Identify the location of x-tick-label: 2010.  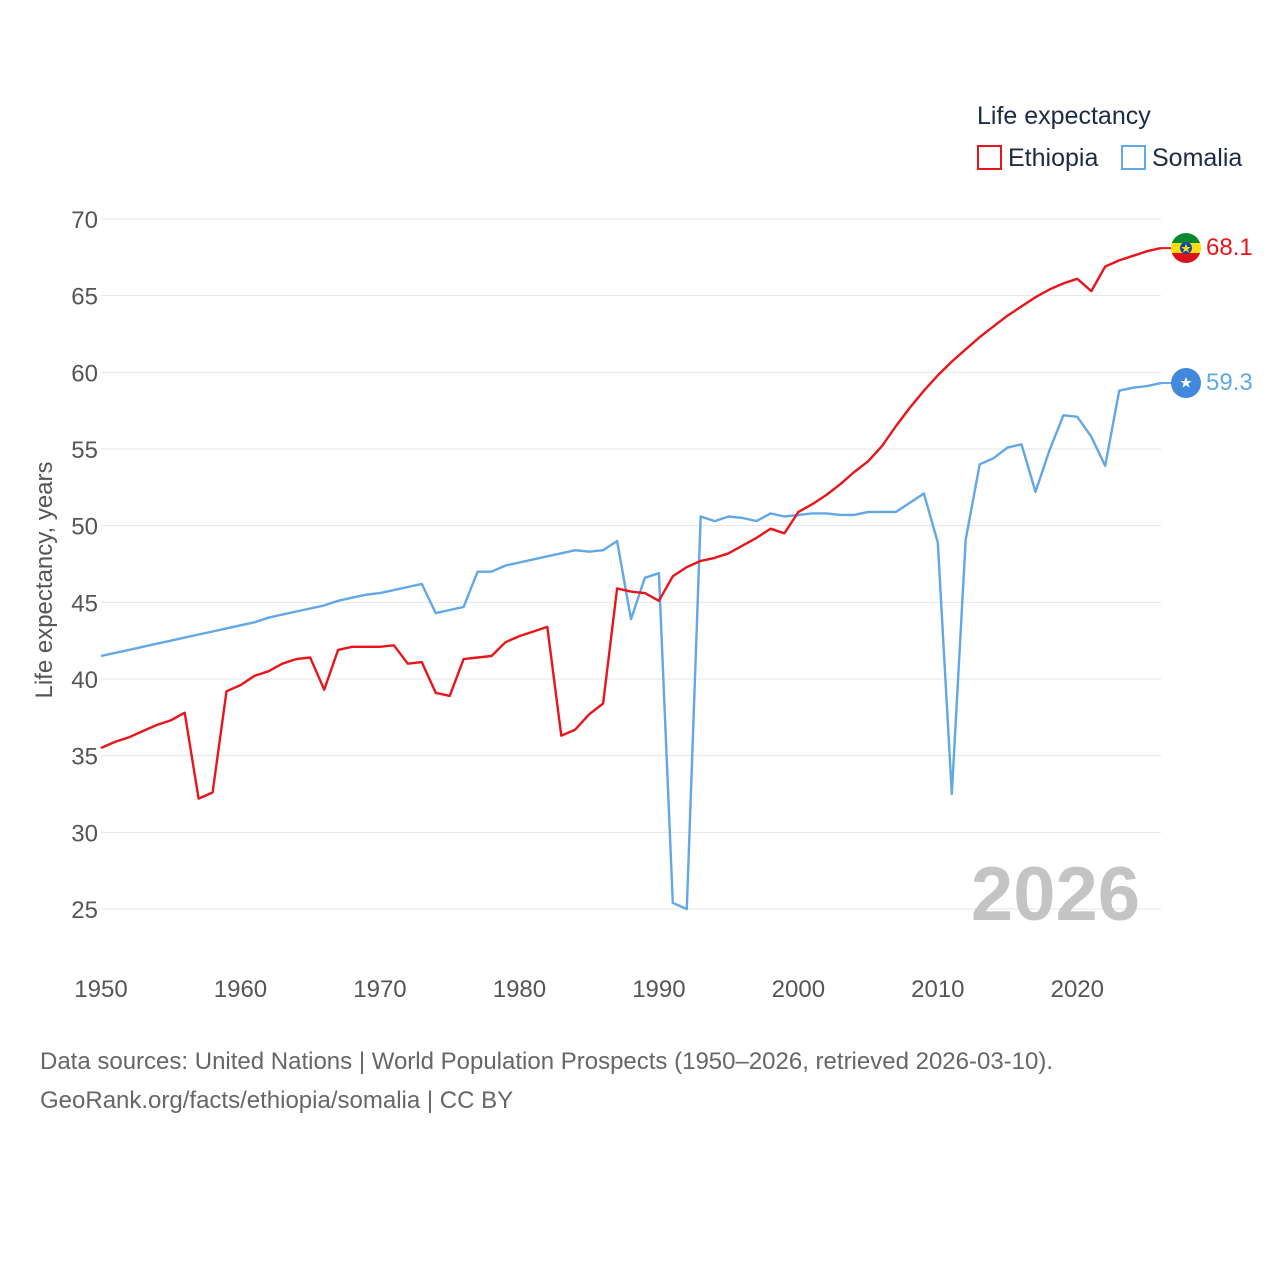
(937, 989).